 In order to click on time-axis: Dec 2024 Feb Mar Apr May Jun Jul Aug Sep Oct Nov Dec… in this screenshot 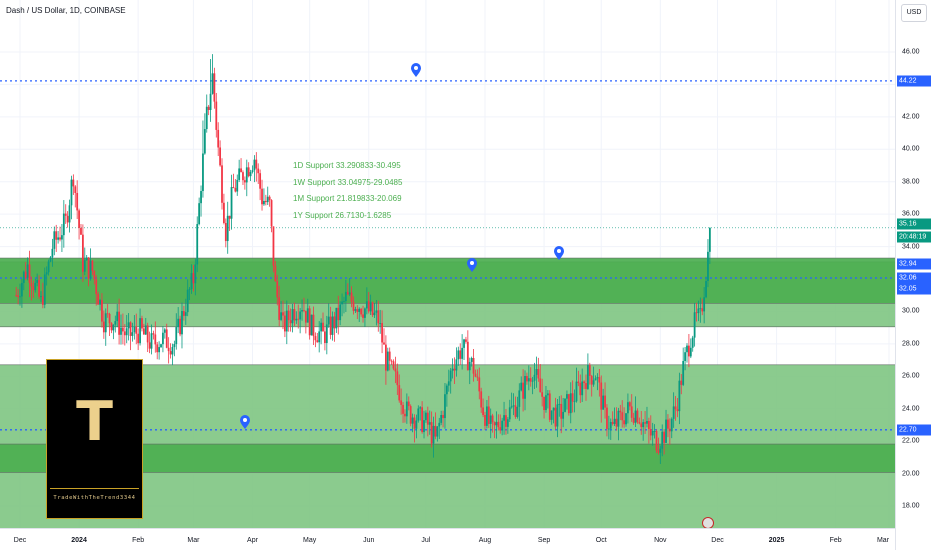, I will do `click(447, 539)`.